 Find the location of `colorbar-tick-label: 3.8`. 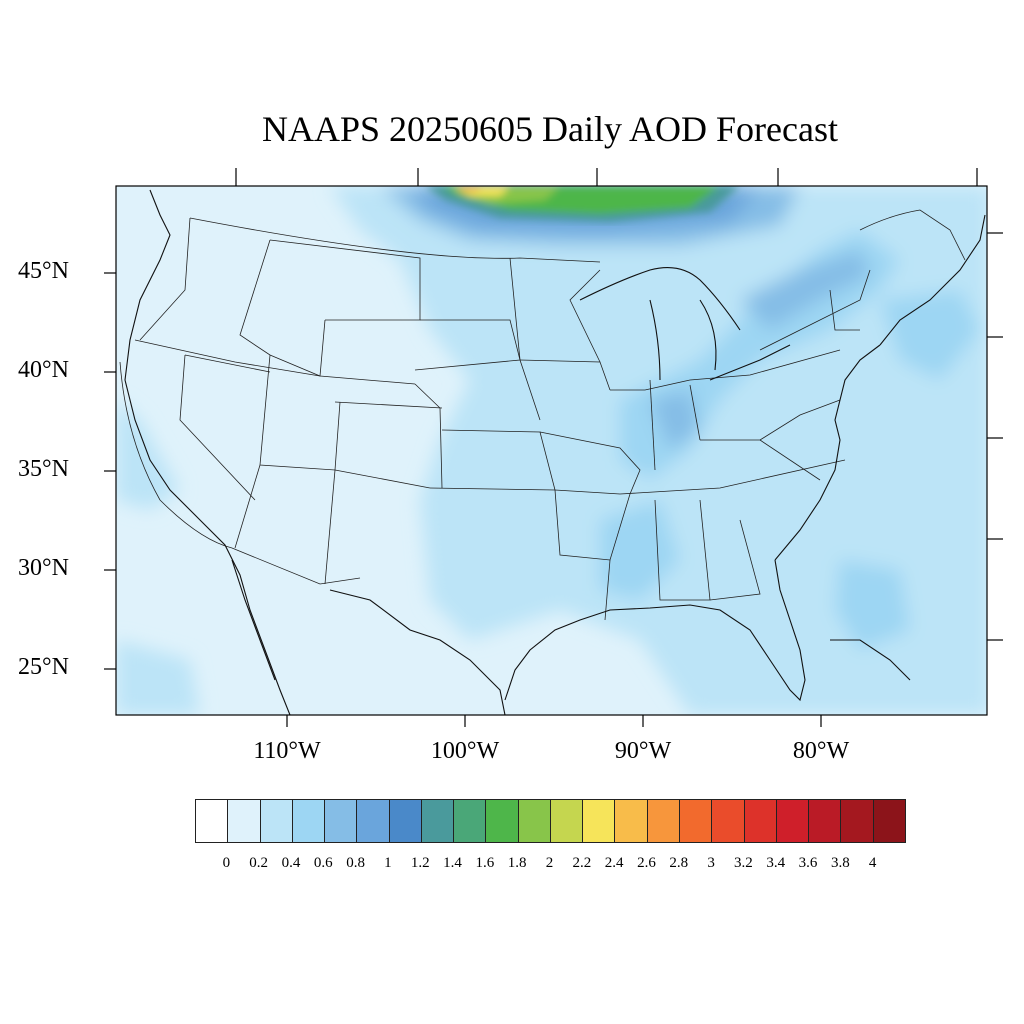

colorbar-tick-label: 3.8 is located at coordinates (840, 863).